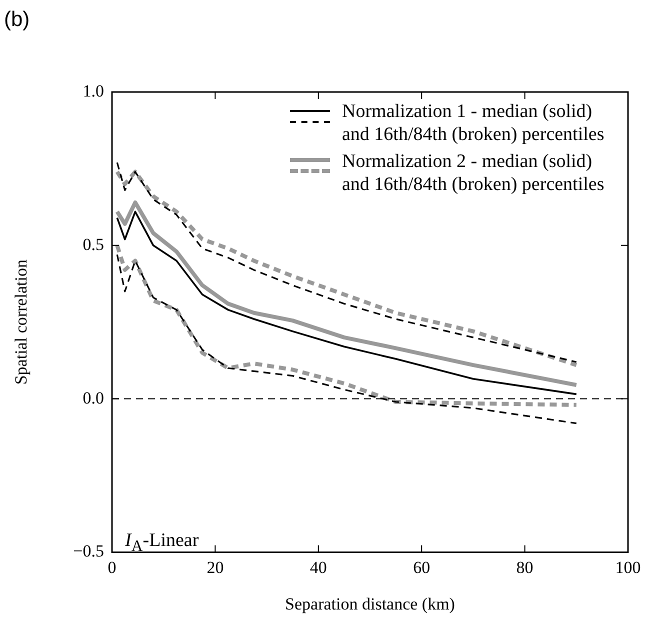  What do you see at coordinates (421, 567) in the screenshot?
I see `x-tick-label: 60` at bounding box center [421, 567].